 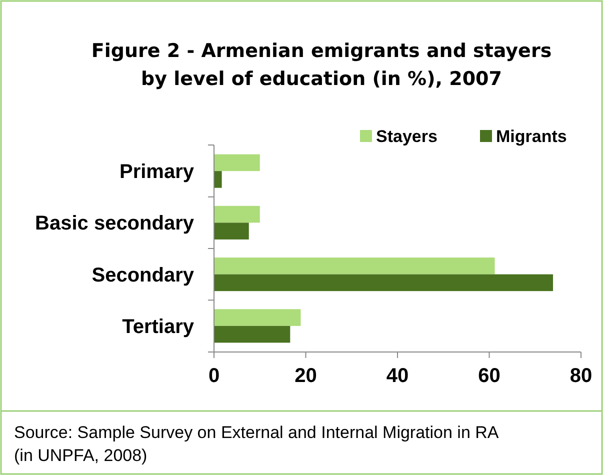 What do you see at coordinates (157, 172) in the screenshot?
I see `y-tick-label: Primary` at bounding box center [157, 172].